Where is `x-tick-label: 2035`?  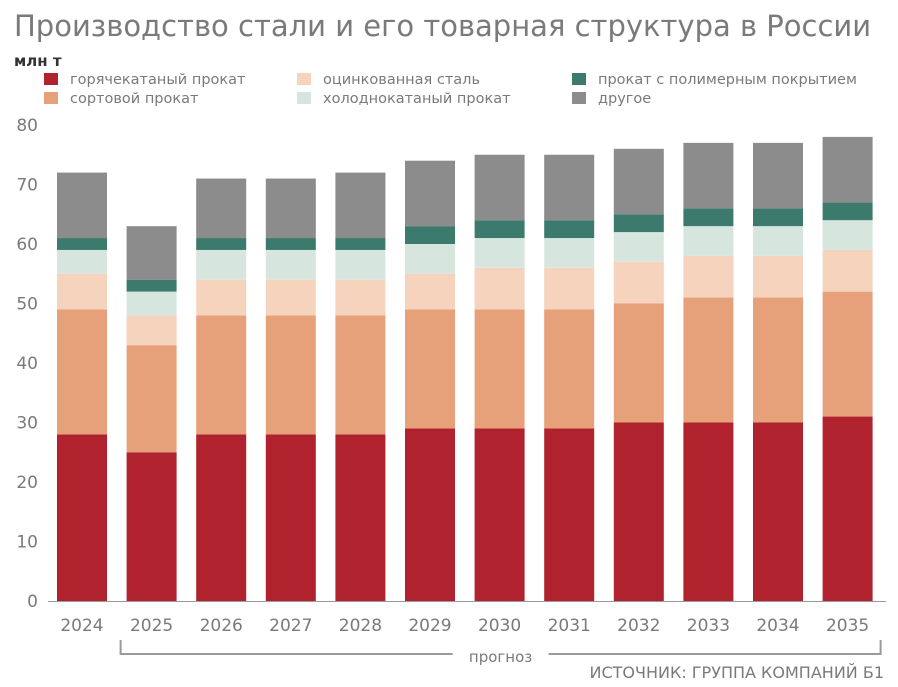 x-tick-label: 2035 is located at coordinates (847, 626).